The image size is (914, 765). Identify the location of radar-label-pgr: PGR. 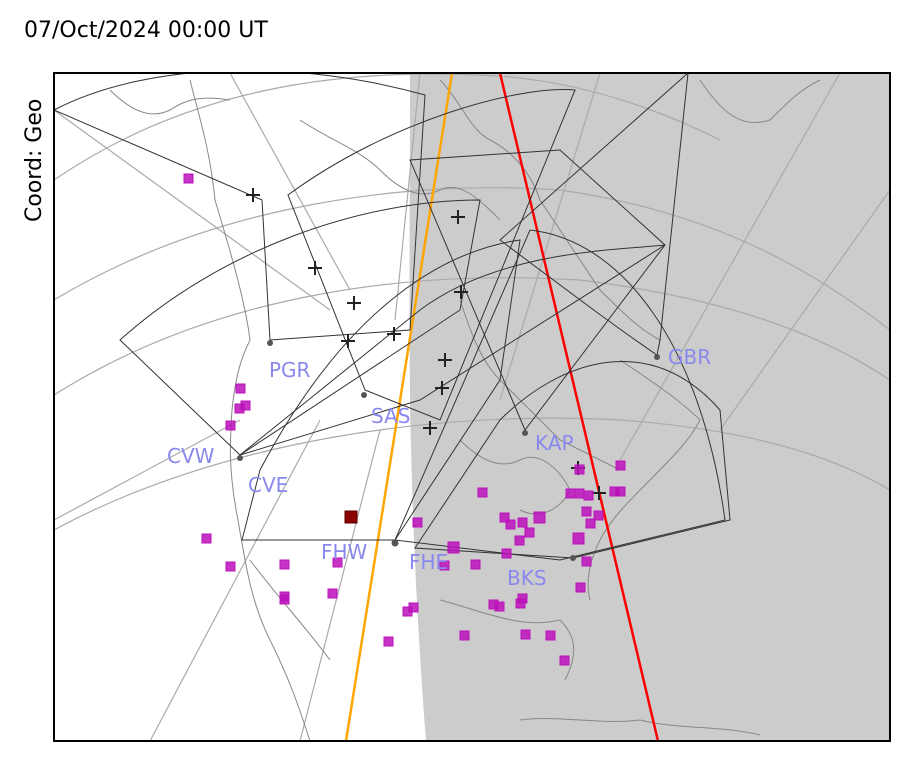
(290, 370).